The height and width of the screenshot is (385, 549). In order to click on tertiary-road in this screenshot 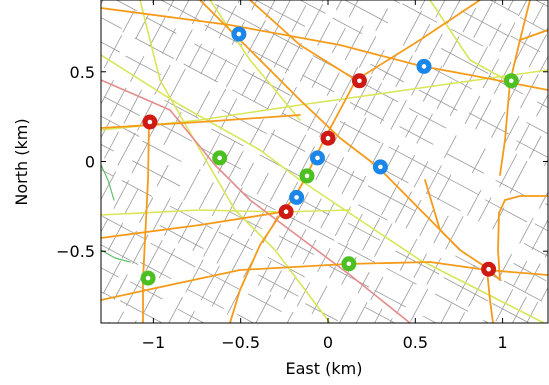, I will do `click(226, 212)`.